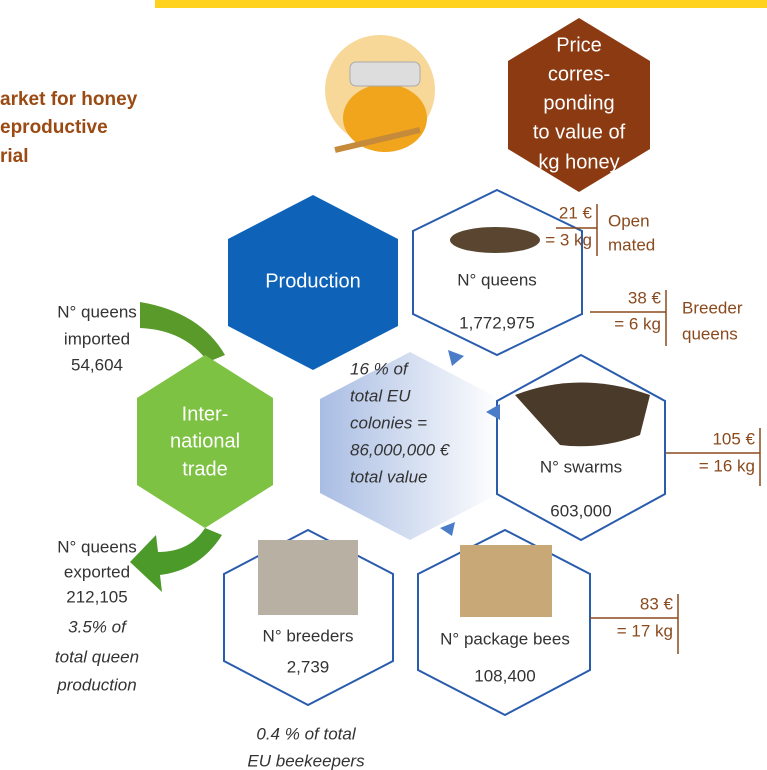 This screenshot has width=767, height=770. What do you see at coordinates (637, 323) in the screenshot?
I see `price-kg: = 6 kg` at bounding box center [637, 323].